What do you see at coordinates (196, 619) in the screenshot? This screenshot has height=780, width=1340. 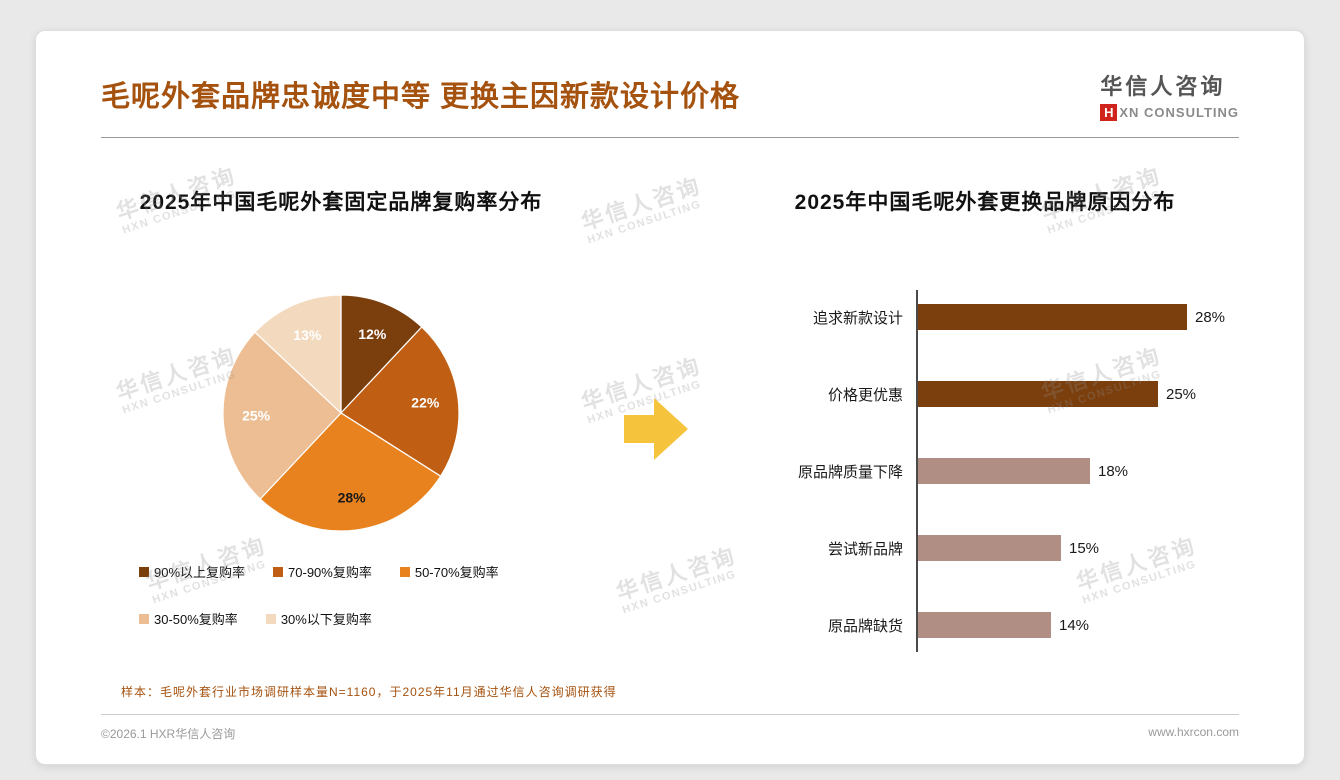 I see `legend-label: 30-50%复购率` at bounding box center [196, 619].